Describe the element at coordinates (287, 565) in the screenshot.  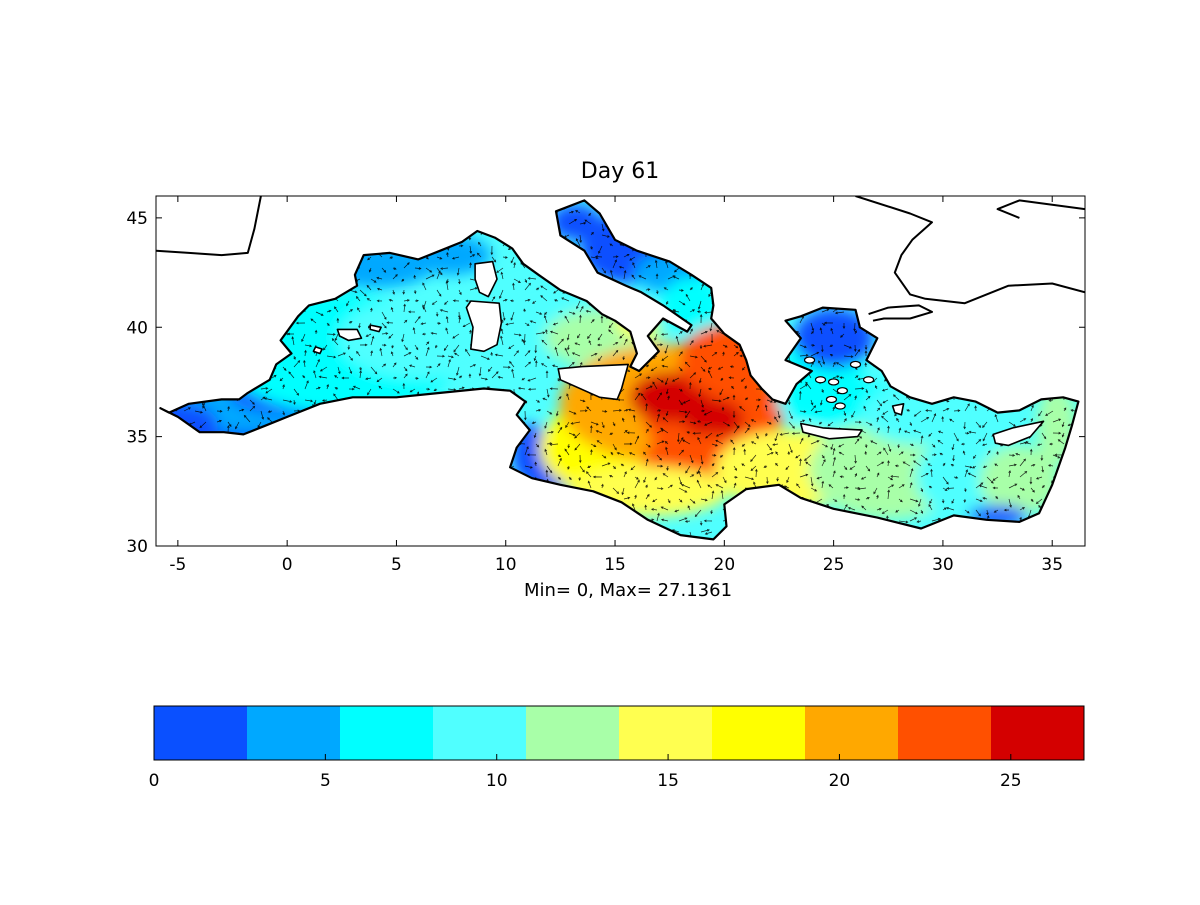
I see `lon-tick-label: 0` at that location.